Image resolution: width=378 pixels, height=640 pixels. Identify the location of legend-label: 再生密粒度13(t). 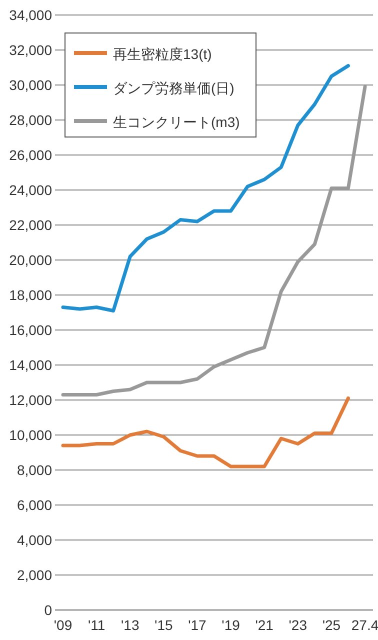
(162, 54).